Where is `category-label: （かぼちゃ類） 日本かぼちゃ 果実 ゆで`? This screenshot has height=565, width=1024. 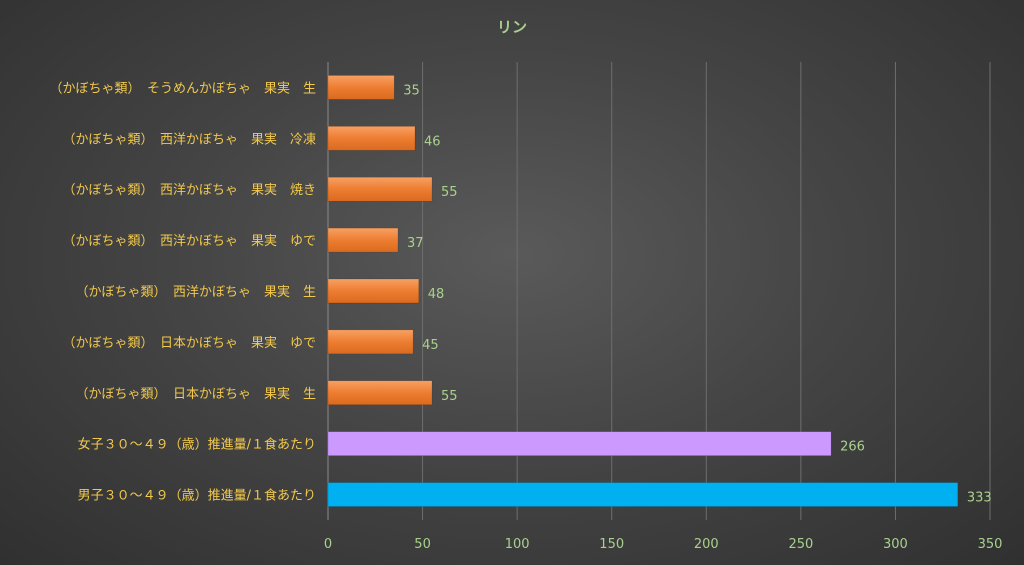 category-label: （かぼちゃ類） 日本かぼちゃ 果実 ゆで is located at coordinates (189, 343).